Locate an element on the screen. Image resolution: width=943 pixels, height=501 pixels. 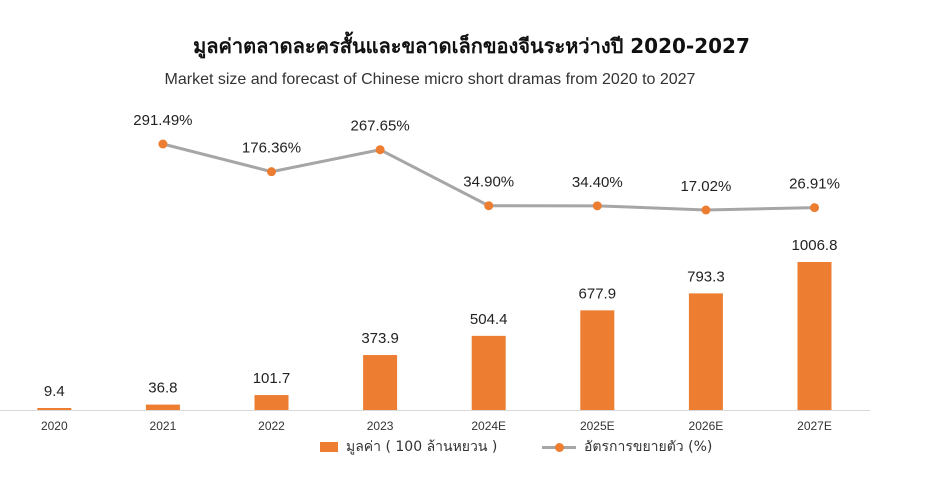
legend-line-swatch is located at coordinates (559, 447).